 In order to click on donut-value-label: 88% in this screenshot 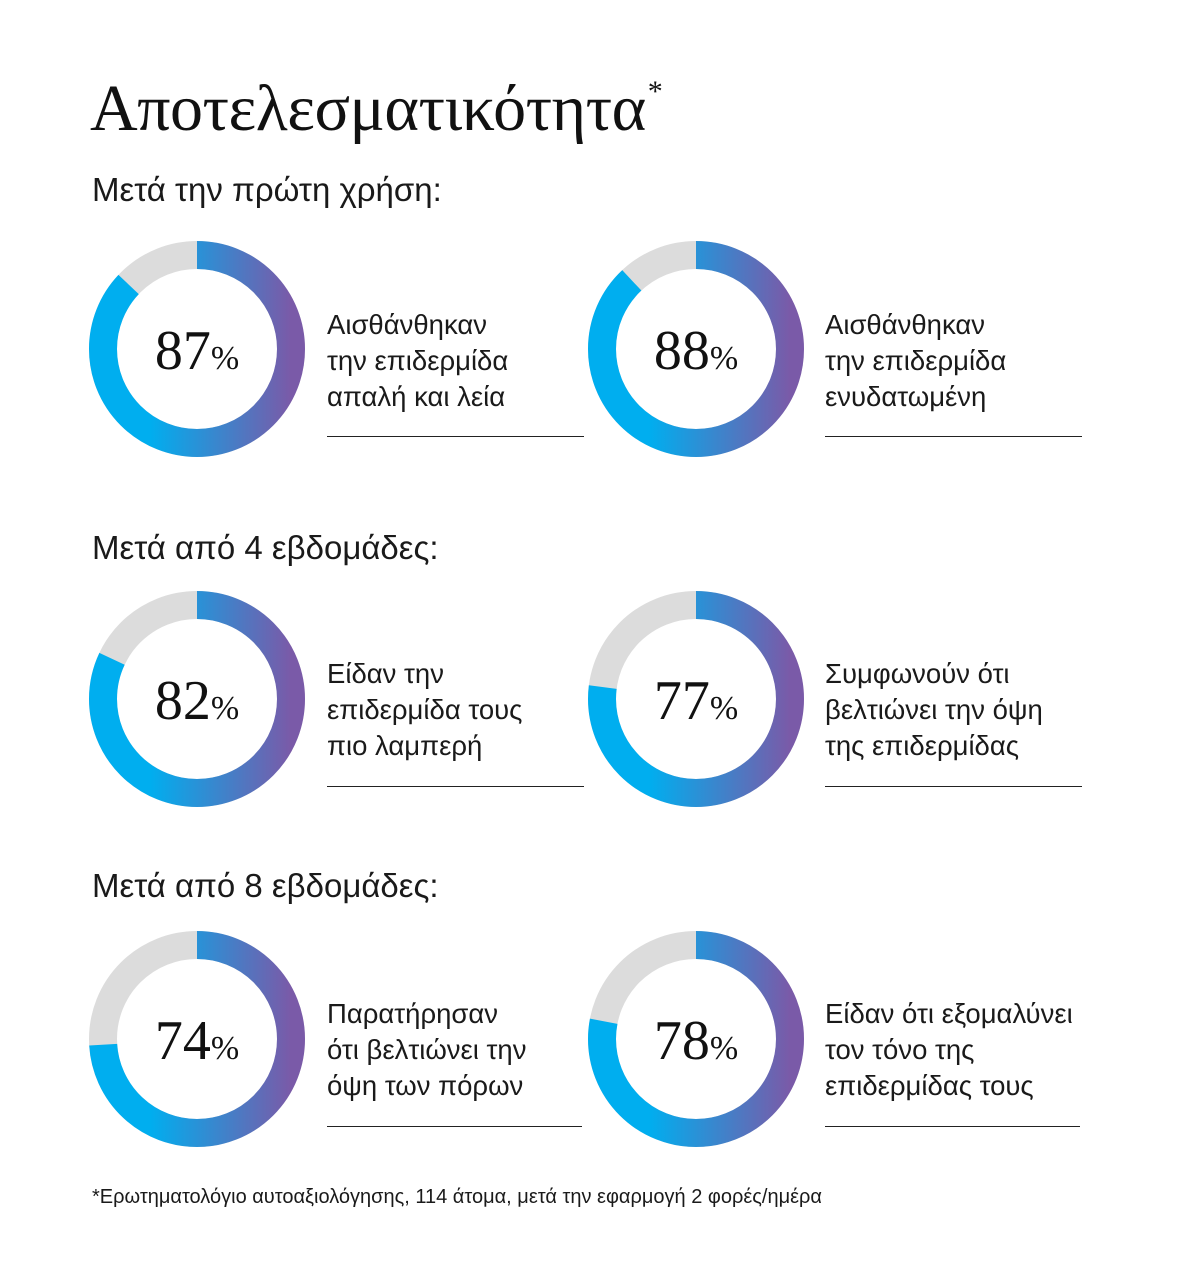, I will do `click(696, 351)`.